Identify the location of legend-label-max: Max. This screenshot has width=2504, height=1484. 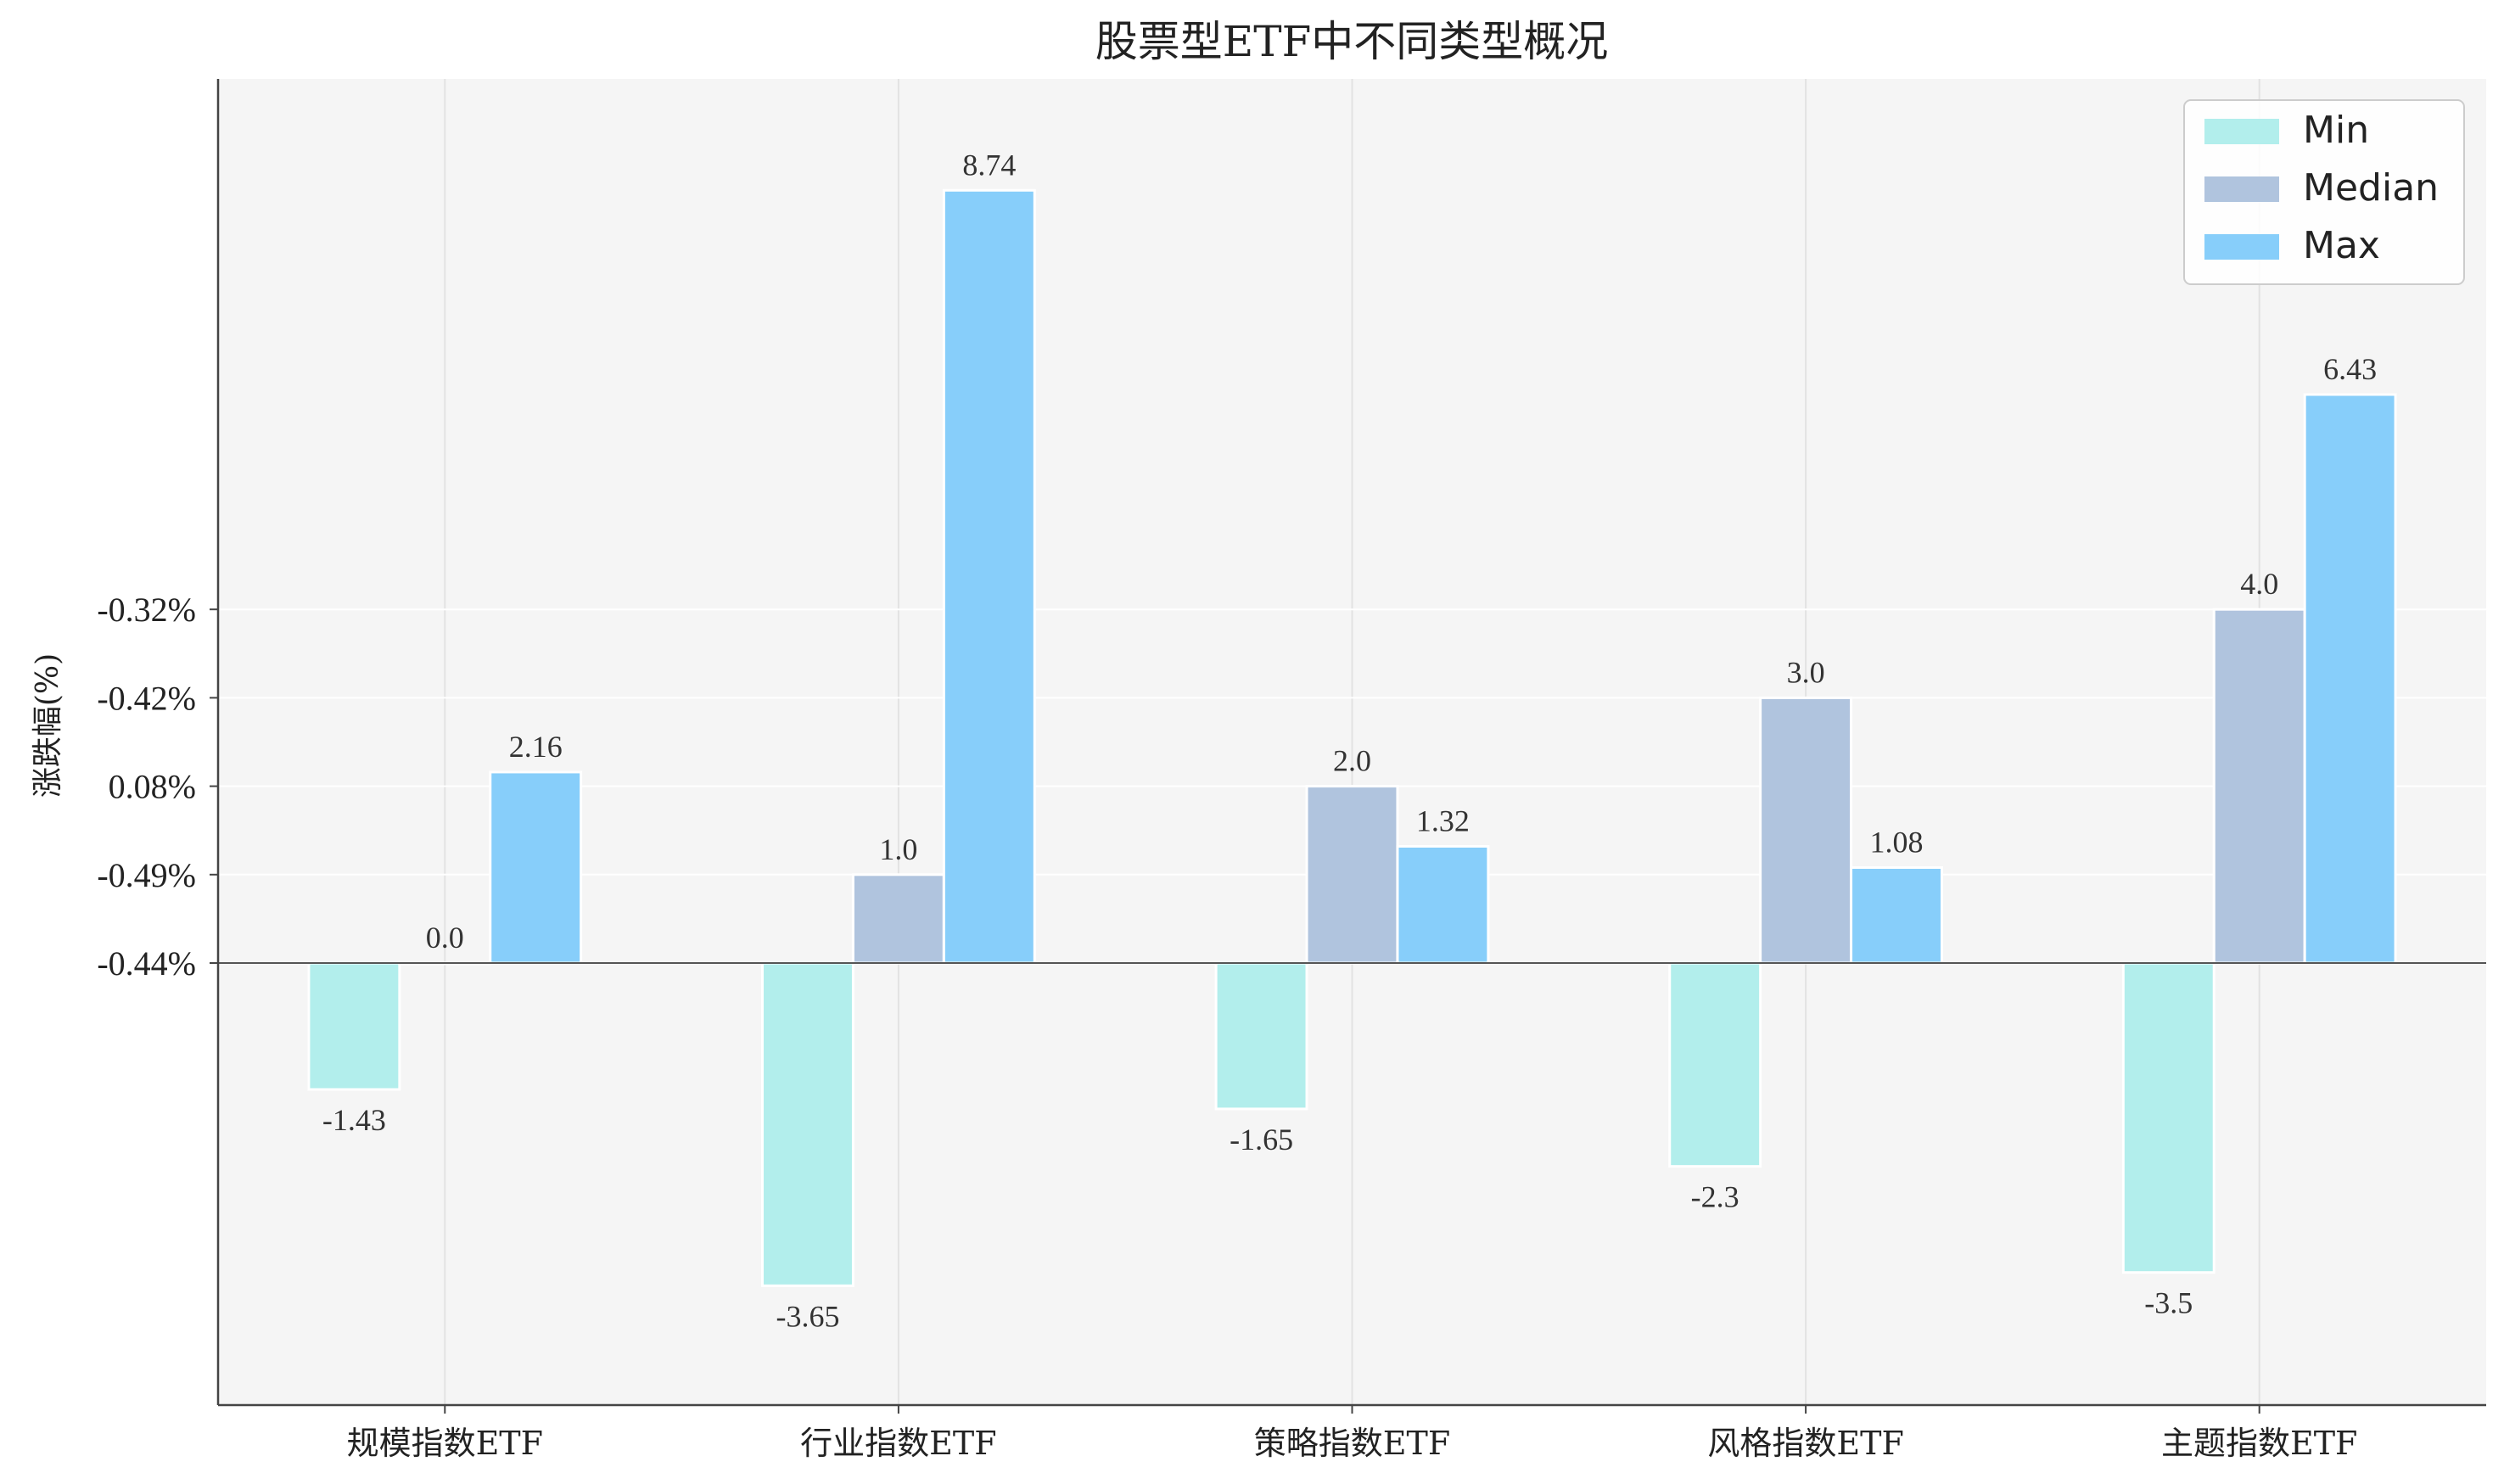
(2341, 245).